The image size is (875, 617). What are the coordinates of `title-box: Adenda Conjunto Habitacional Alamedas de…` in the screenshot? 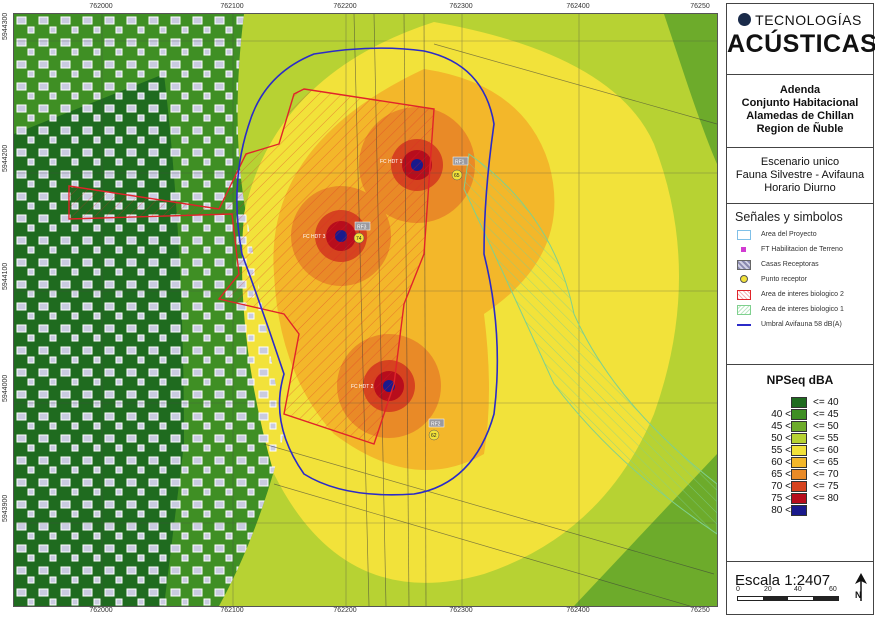 It's located at (800, 111).